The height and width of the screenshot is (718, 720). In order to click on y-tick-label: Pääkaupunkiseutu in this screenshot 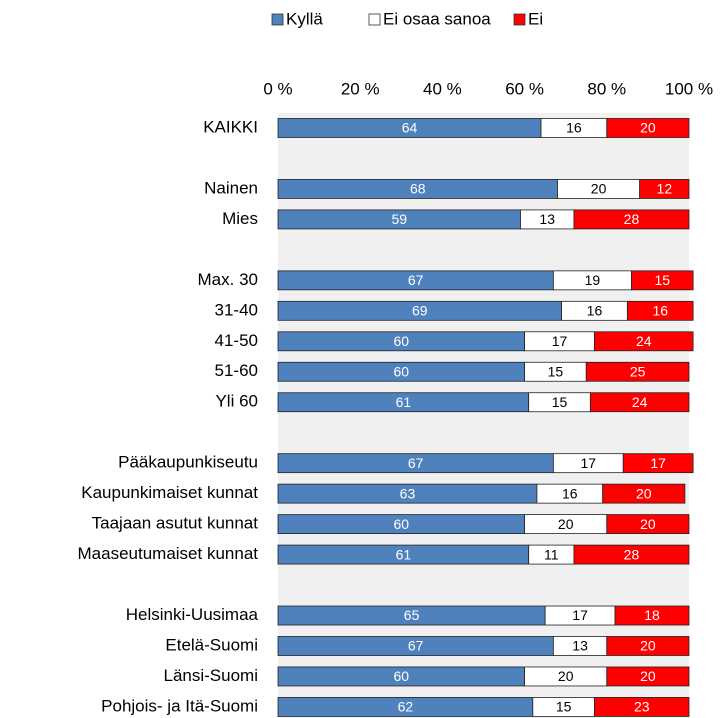, I will do `click(188, 462)`.